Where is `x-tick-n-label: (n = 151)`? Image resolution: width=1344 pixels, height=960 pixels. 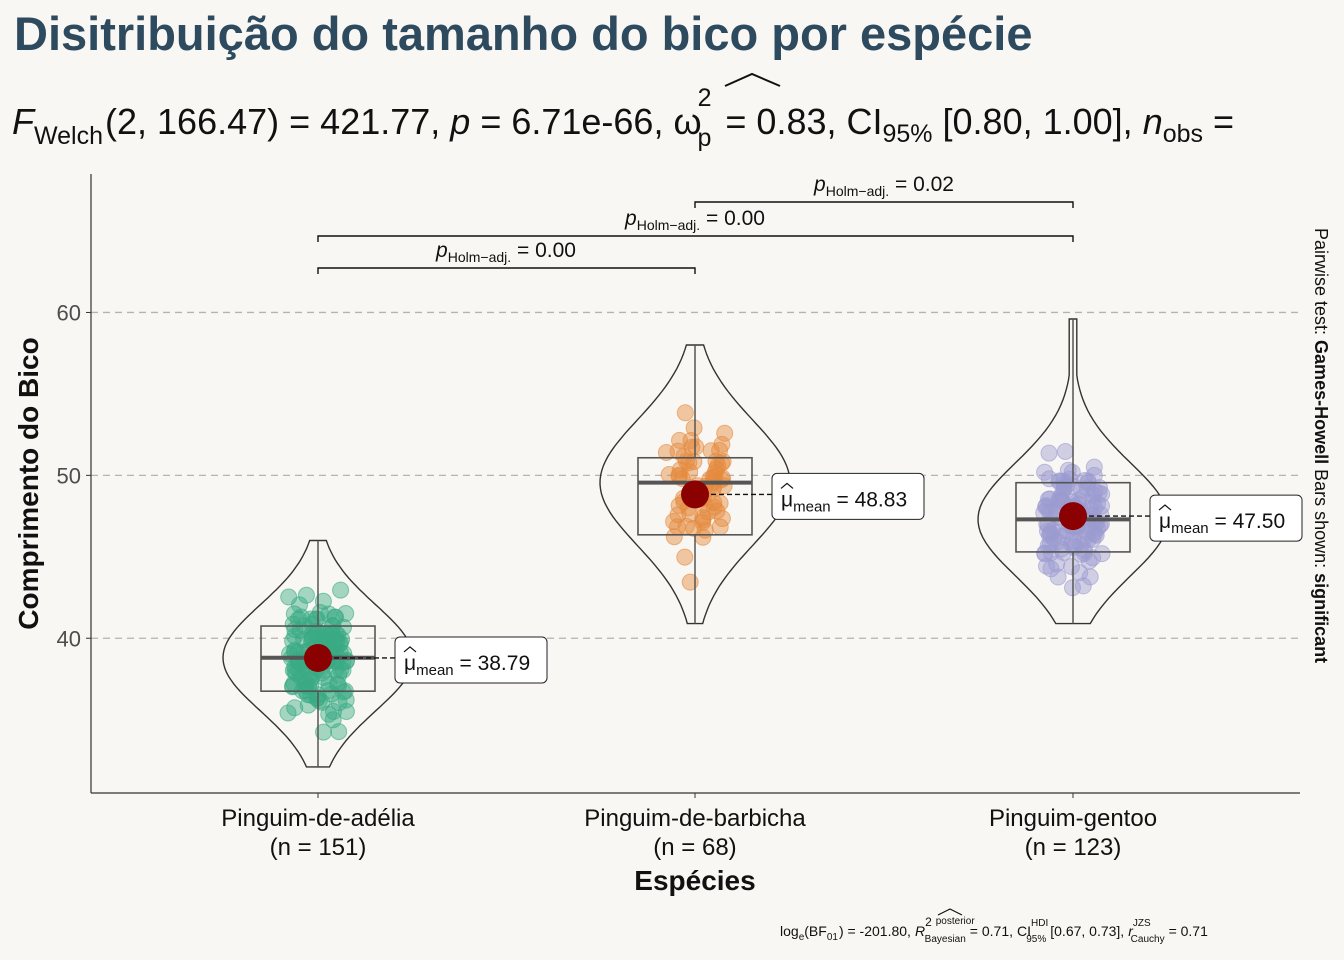 x-tick-n-label: (n = 151) is located at coordinates (318, 847).